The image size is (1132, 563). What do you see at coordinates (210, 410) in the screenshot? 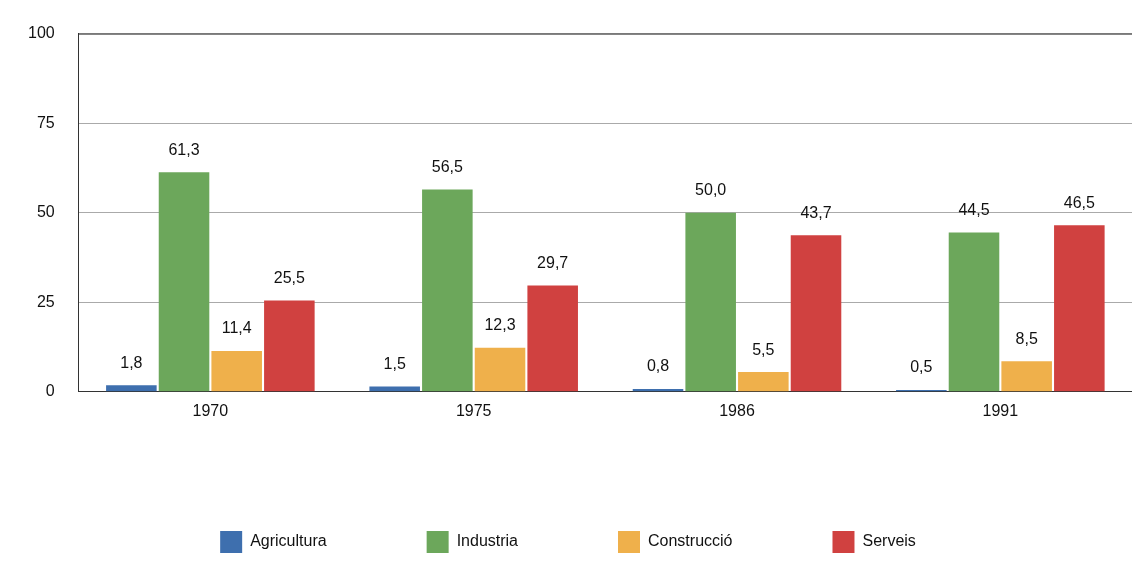
I see `x-tick-label: 1970` at bounding box center [210, 410].